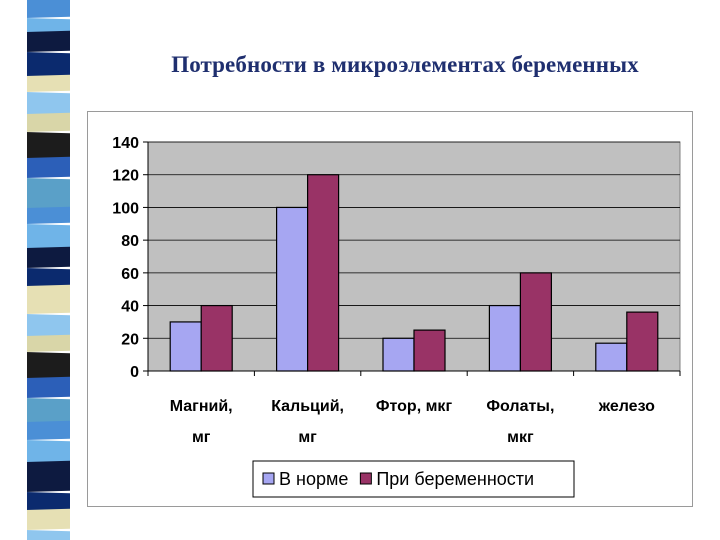  What do you see at coordinates (268, 478) in the screenshot?
I see `legend-swatch-norm` at bounding box center [268, 478].